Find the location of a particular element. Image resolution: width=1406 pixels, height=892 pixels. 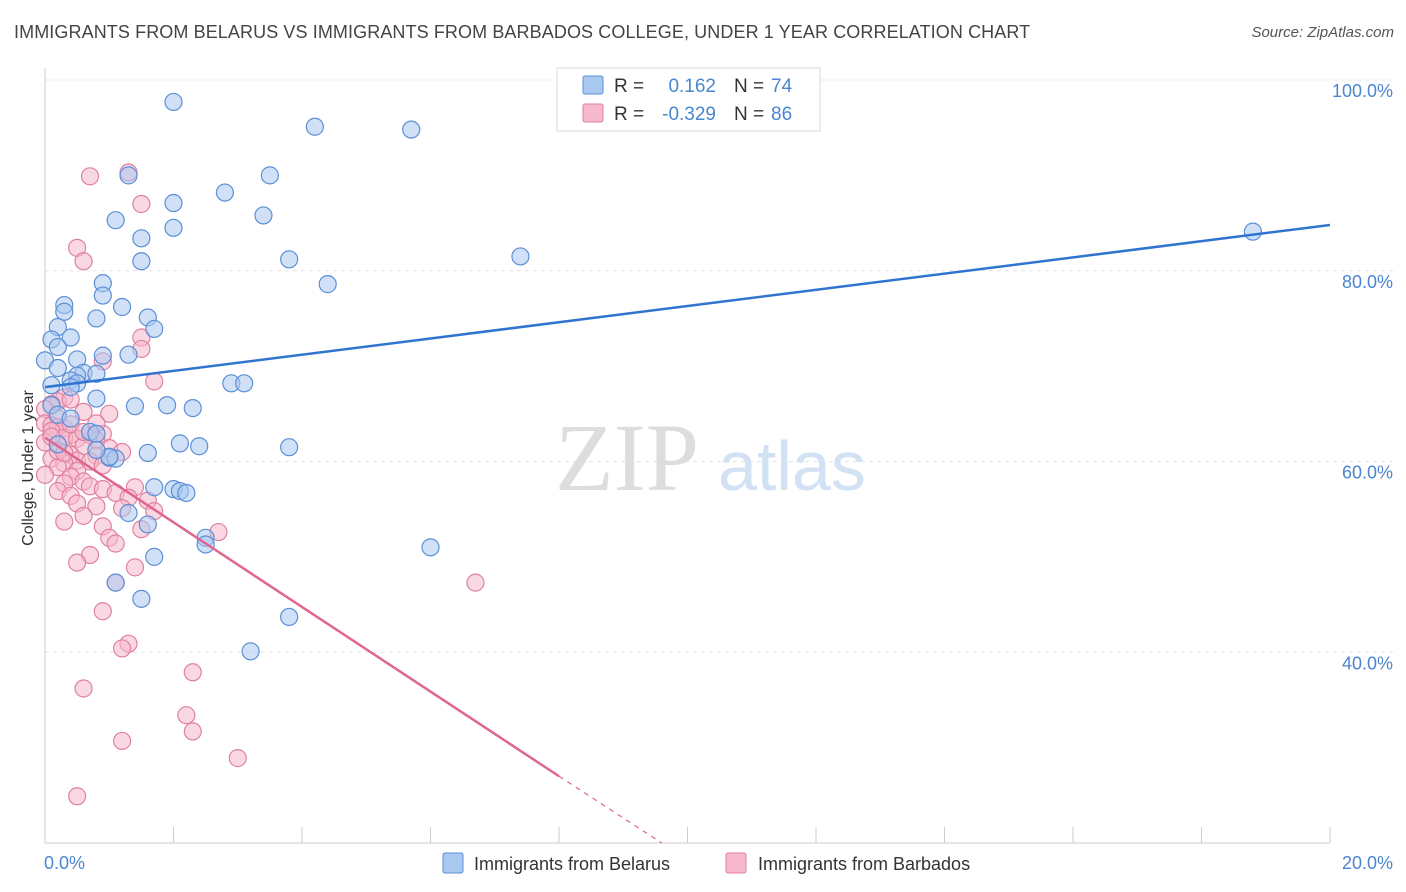

x-tick-label-min: 0.0% is located at coordinates (64, 863).